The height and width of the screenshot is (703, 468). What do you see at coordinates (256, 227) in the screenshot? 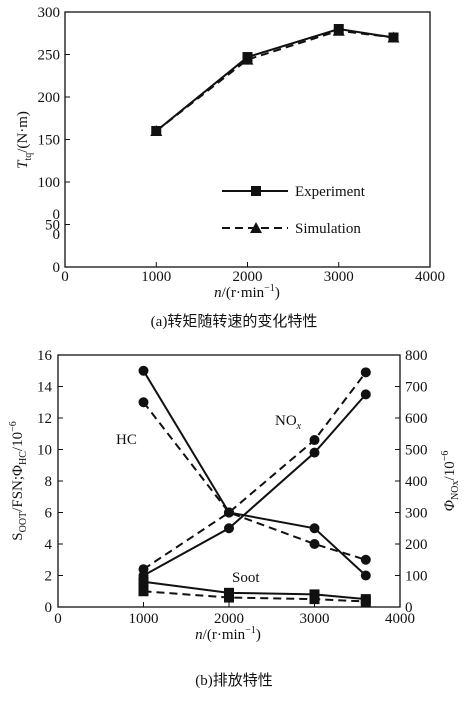
I see `legend-simulation-marker` at bounding box center [256, 227].